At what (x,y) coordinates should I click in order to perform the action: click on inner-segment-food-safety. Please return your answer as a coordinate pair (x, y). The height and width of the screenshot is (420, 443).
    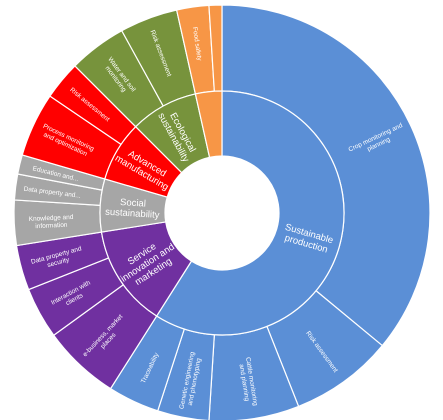
    Looking at the image, I should click on (208, 124).